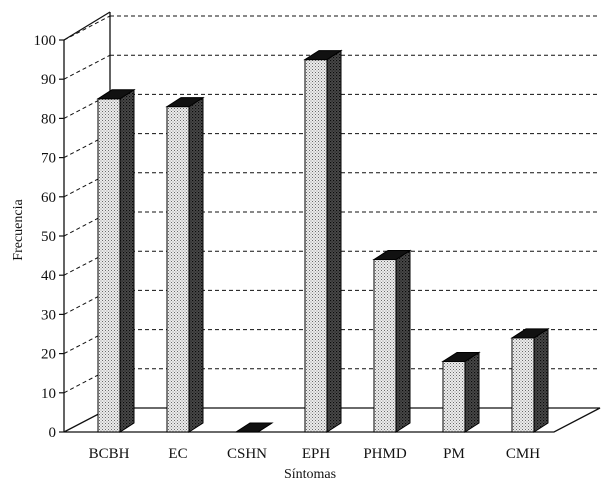 The height and width of the screenshot is (482, 603). What do you see at coordinates (48, 276) in the screenshot?
I see `y-tick-label: 40` at bounding box center [48, 276].